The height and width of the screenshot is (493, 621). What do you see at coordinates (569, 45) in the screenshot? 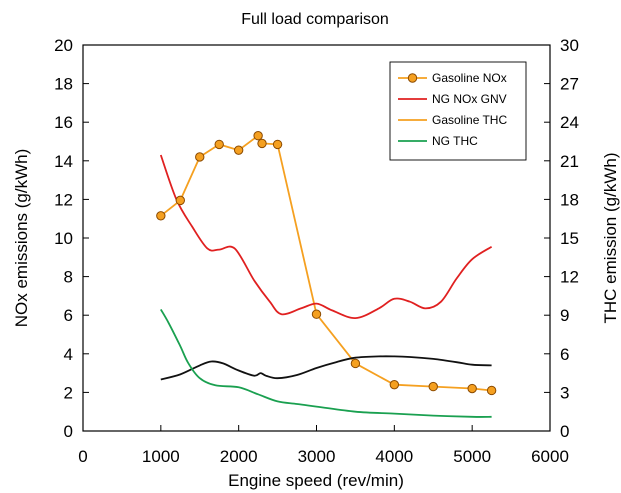
I see `y2-tick-label: 30` at bounding box center [569, 45].